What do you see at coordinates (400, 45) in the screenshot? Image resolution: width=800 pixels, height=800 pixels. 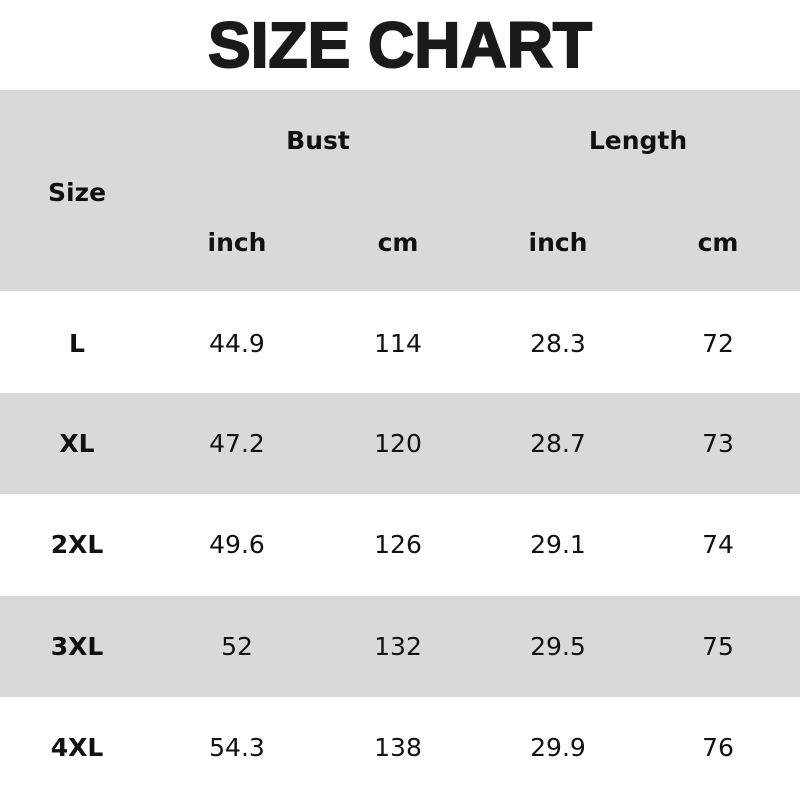 I see `page-title: SIZE CHART` at bounding box center [400, 45].